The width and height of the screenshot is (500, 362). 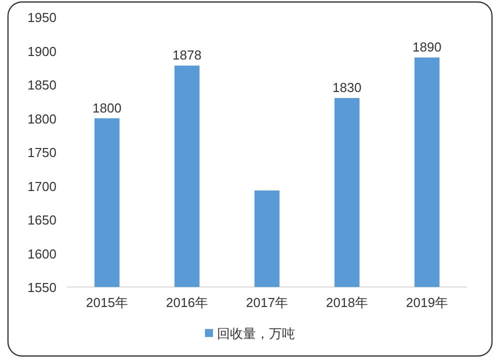 I want to click on x-tick-label: 2016年, so click(x=187, y=302).